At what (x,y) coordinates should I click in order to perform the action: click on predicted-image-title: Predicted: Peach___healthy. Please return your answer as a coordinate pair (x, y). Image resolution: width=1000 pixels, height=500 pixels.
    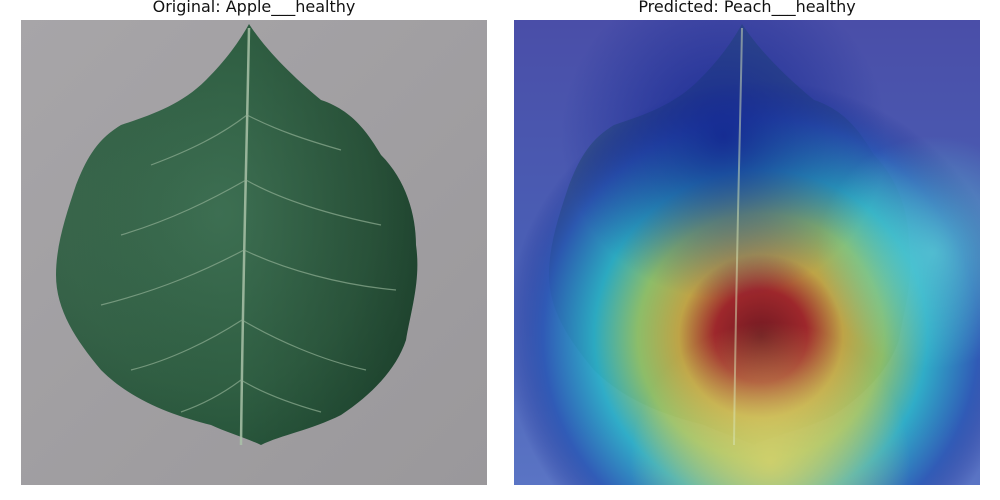
    Looking at the image, I should click on (747, 8).